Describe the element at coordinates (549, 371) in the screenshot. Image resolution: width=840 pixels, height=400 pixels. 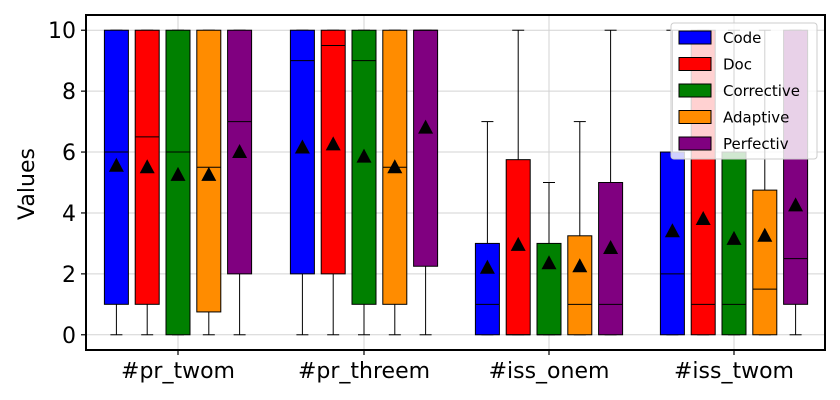
I see `x-tick-label: #iss_onem` at that location.